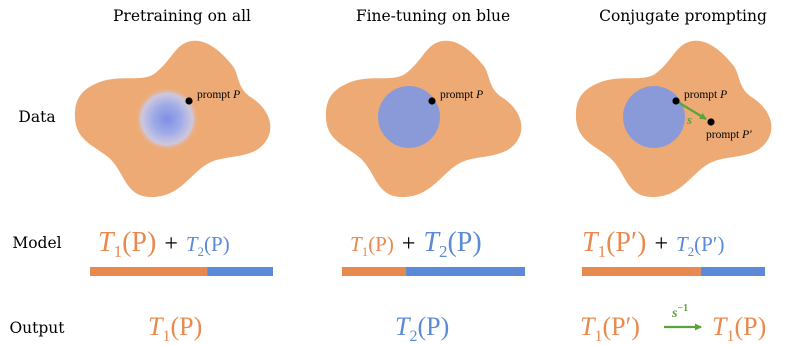  I want to click on output-conjugate-input: T1(P′), so click(610, 328).